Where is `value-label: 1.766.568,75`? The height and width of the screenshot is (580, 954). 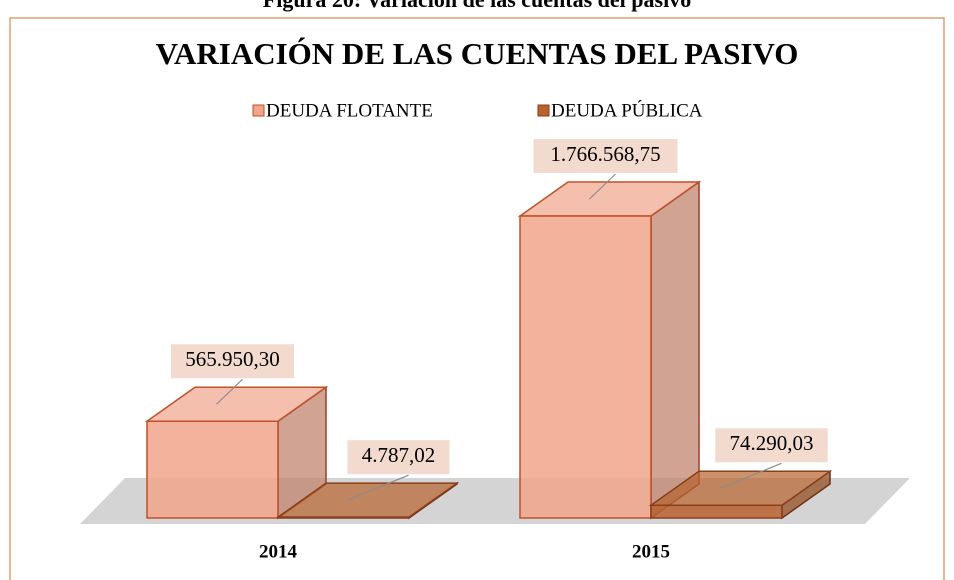
value-label: 1.766.568,75 is located at coordinates (605, 154).